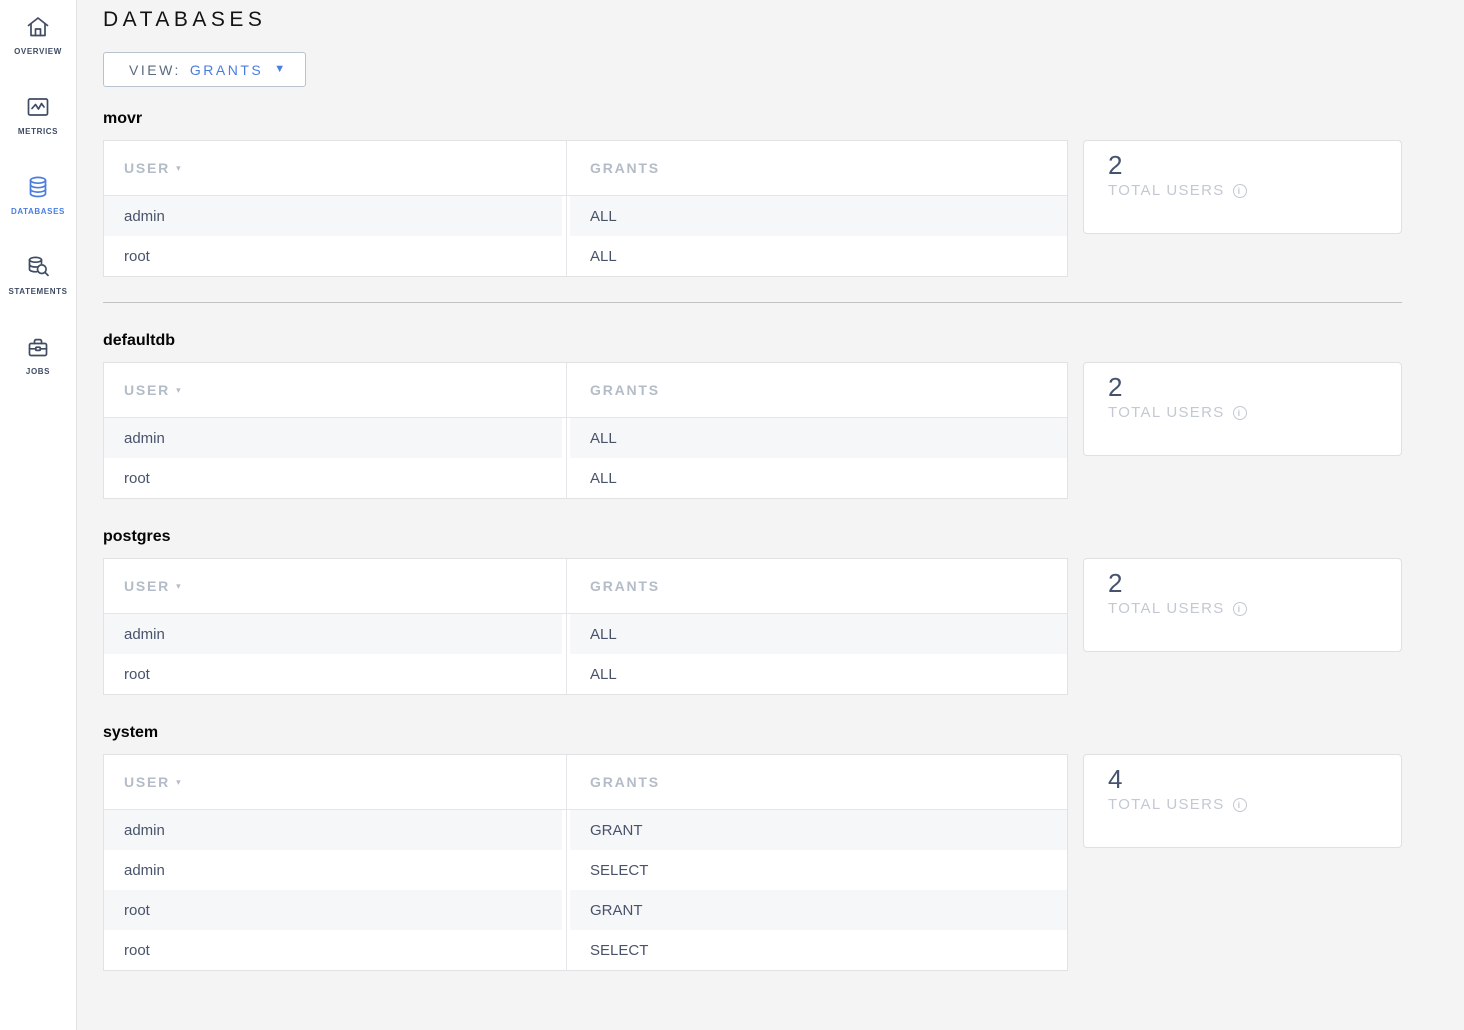 The height and width of the screenshot is (1030, 1464). I want to click on sidebar-item-label: STATEMENTS, so click(38, 291).